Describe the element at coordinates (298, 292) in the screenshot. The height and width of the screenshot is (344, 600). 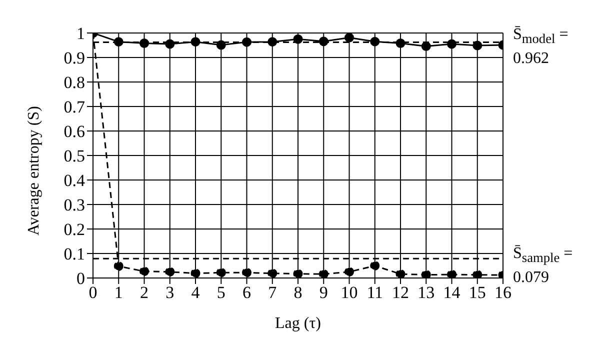
I see `x-tick-label: 8` at that location.